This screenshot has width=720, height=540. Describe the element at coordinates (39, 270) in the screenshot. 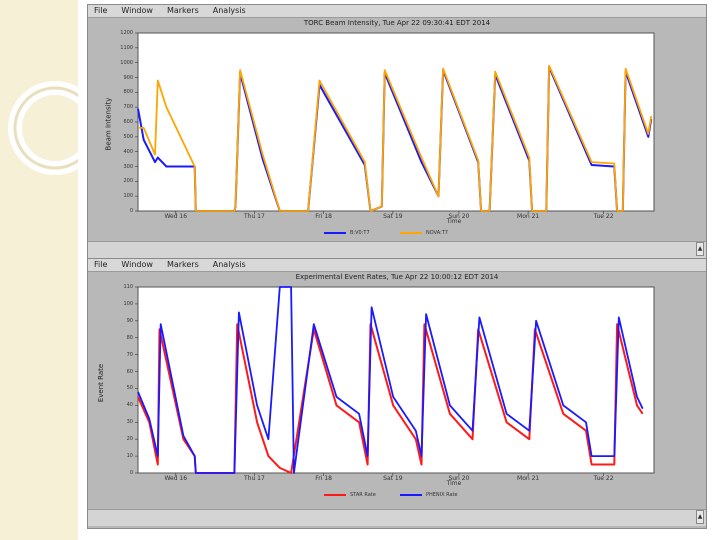

I see `decorative-side-strip` at that location.